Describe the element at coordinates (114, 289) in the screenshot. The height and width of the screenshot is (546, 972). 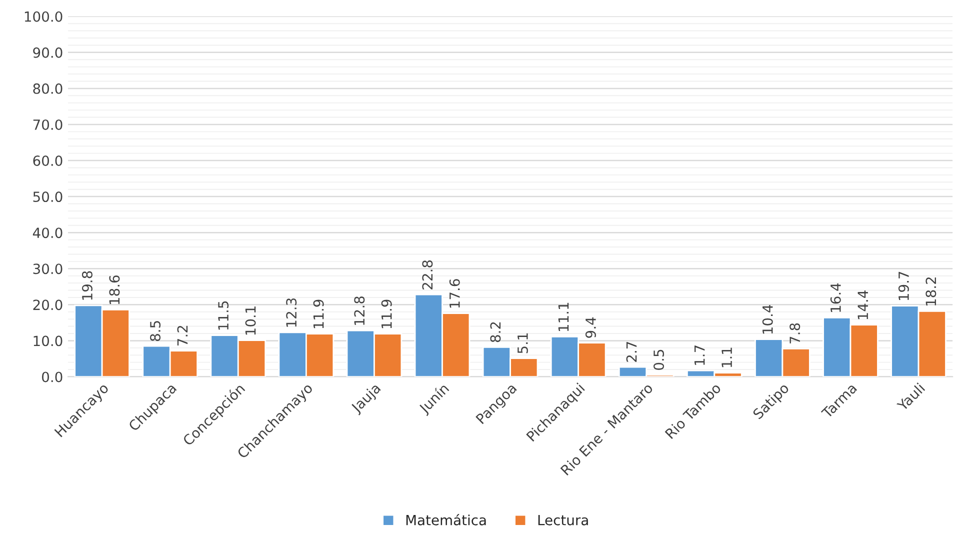
I see `data-label: 18.6` at that location.